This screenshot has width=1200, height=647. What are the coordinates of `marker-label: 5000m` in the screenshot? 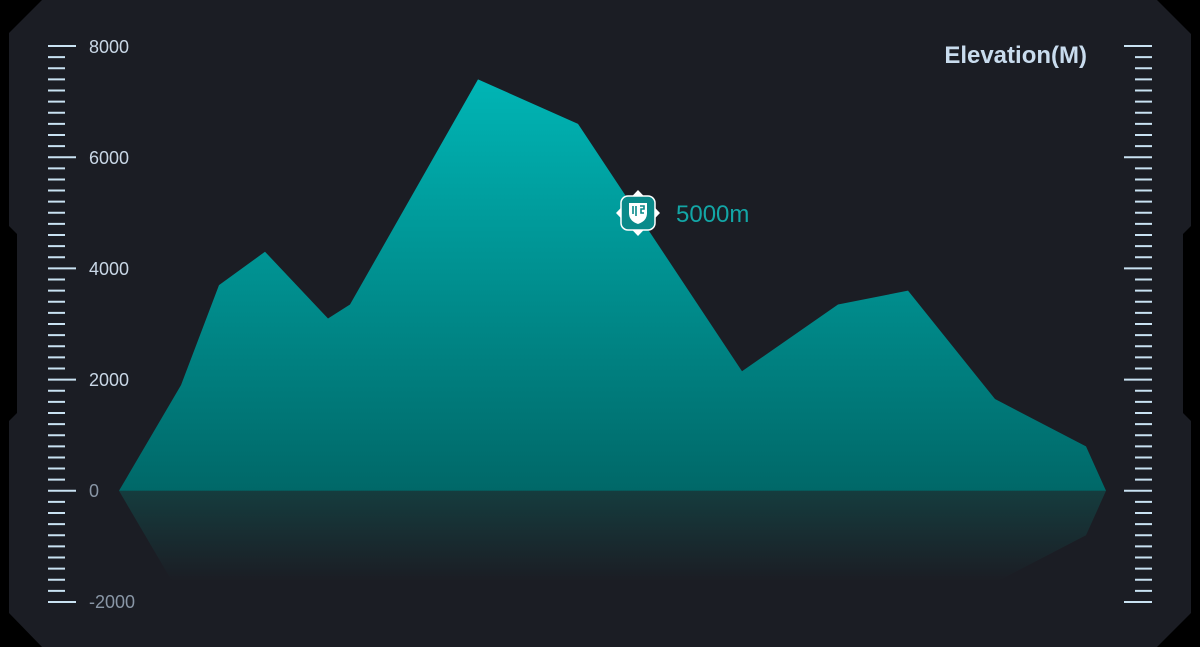 It's located at (712, 214).